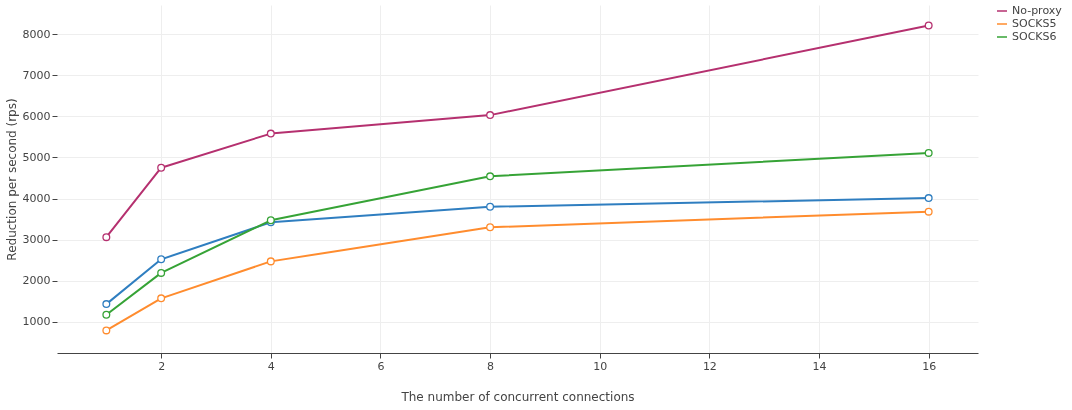  I want to click on x-tick-label: 8, so click(491, 366).